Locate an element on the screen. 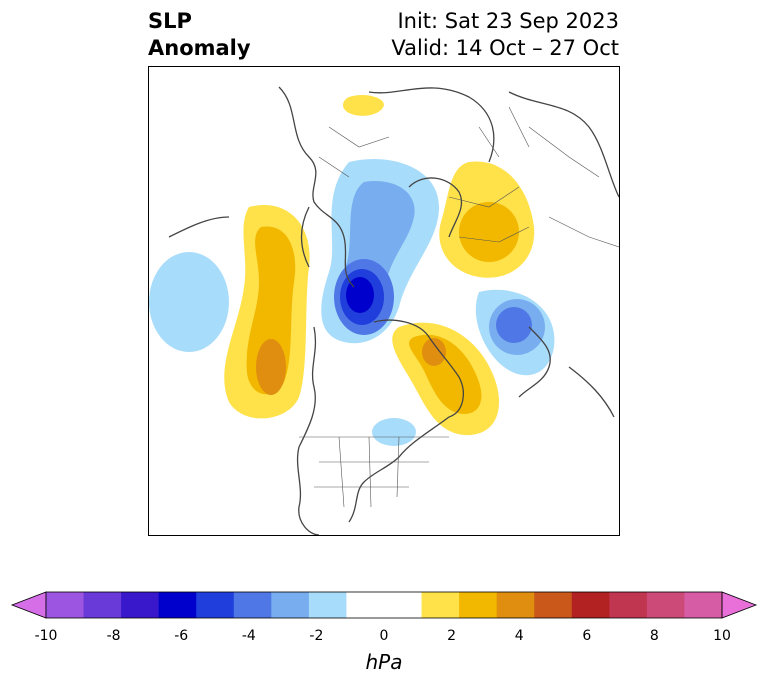  anomaly-russia-neg is located at coordinates (515, 332).